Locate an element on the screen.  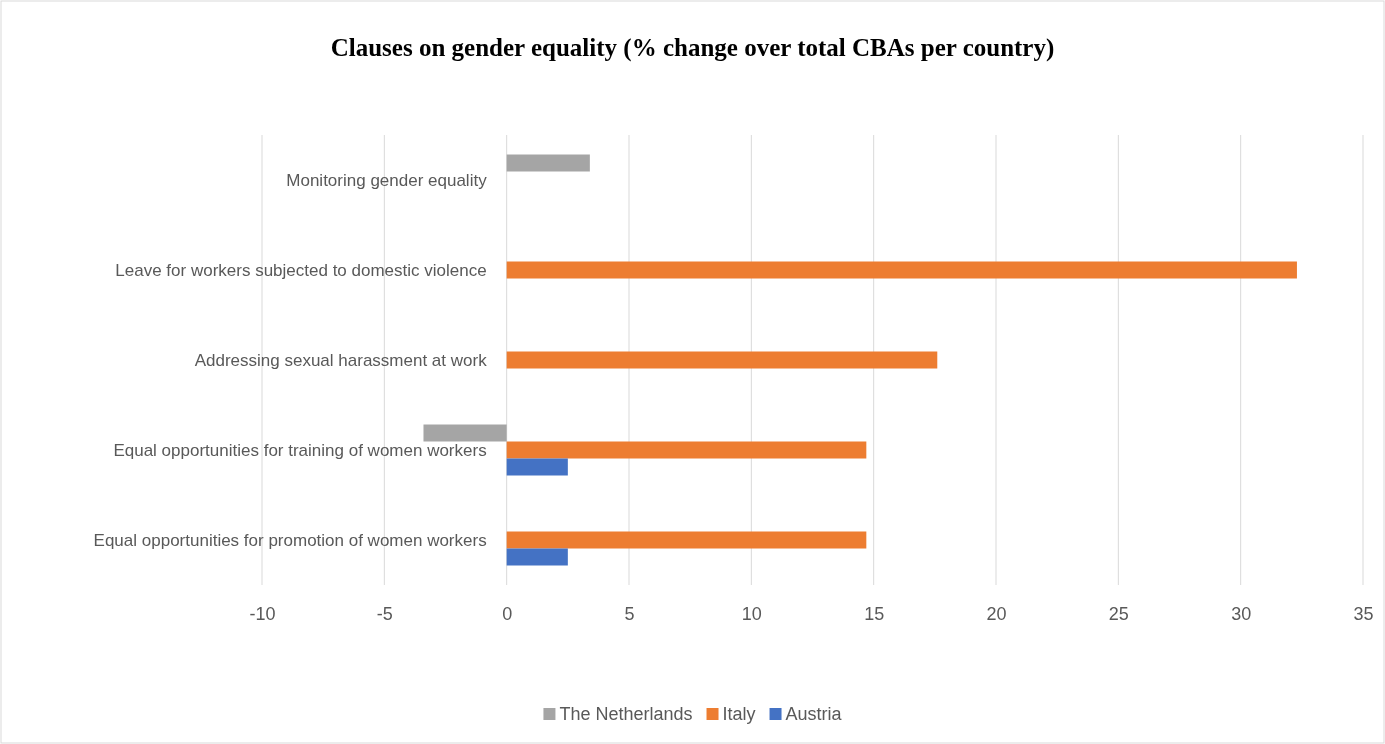
x-tick-label: 0 is located at coordinates (507, 613).